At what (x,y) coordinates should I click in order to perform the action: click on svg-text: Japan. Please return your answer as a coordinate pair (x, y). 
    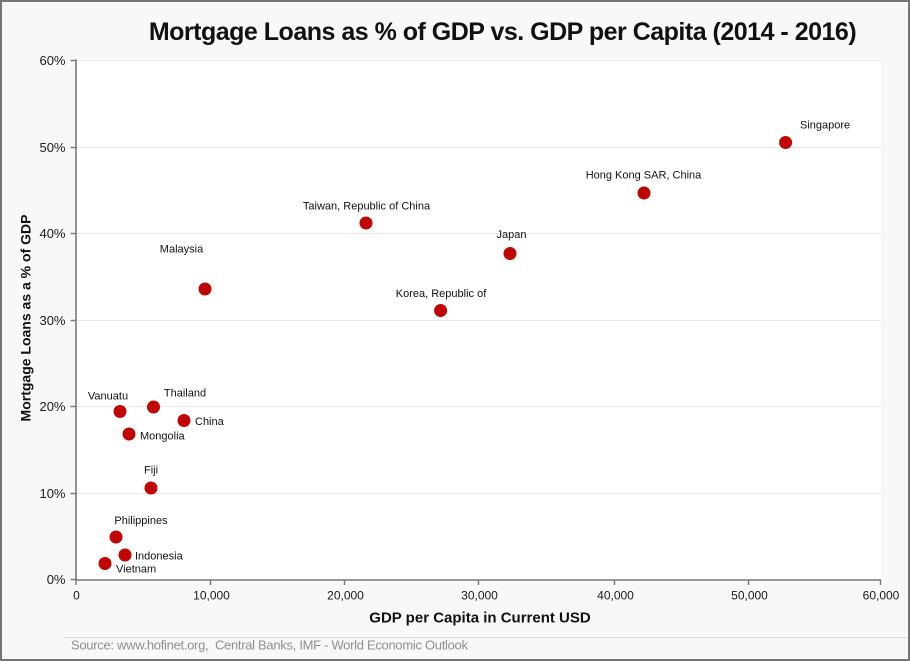
    Looking at the image, I should click on (512, 235).